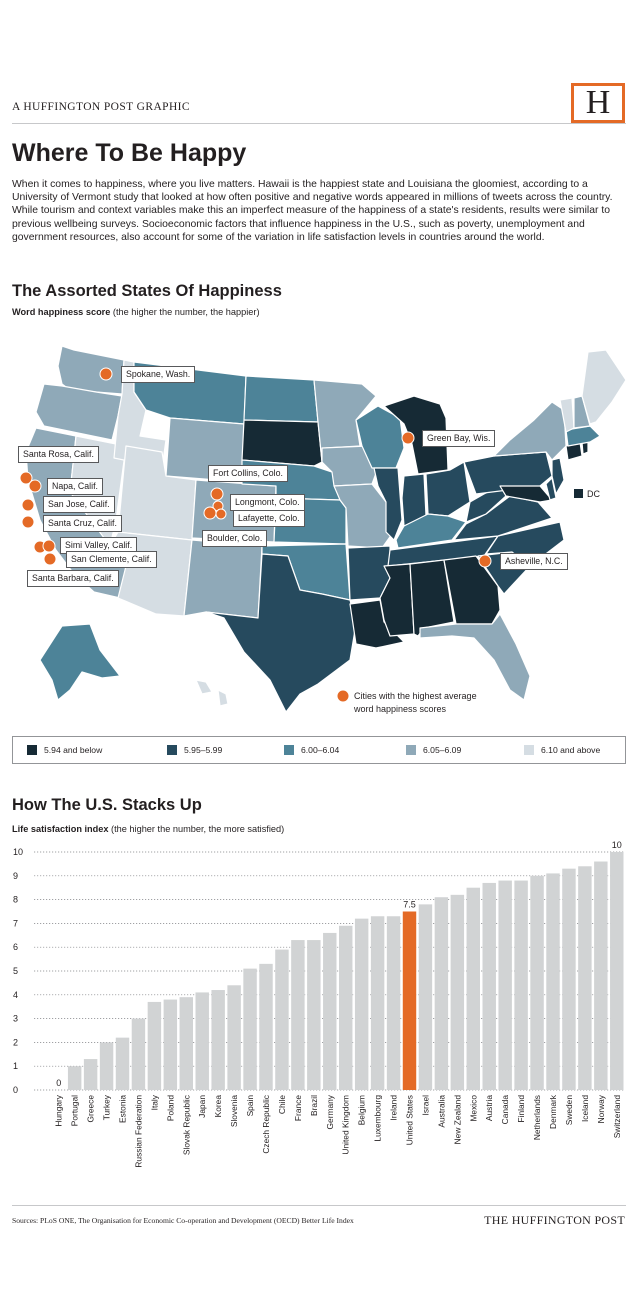 Image resolution: width=638 pixels, height=1312 pixels. Describe the element at coordinates (18, 852) in the screenshot. I see `y-tick-label: 10` at that location.